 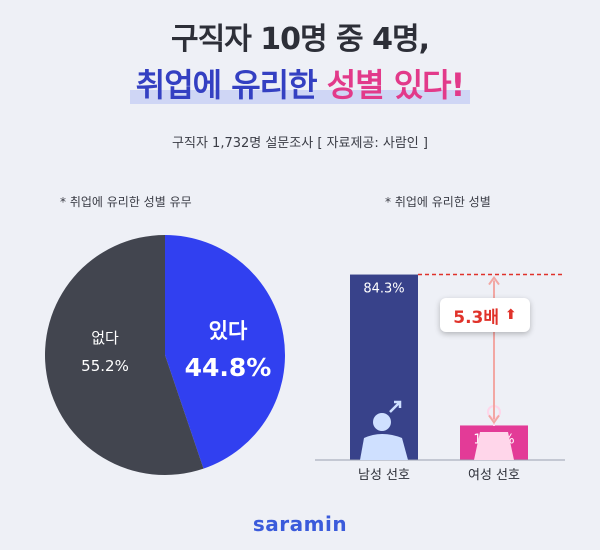 I want to click on multiplier-badge: 5.3배 ⬆, so click(x=485, y=315).